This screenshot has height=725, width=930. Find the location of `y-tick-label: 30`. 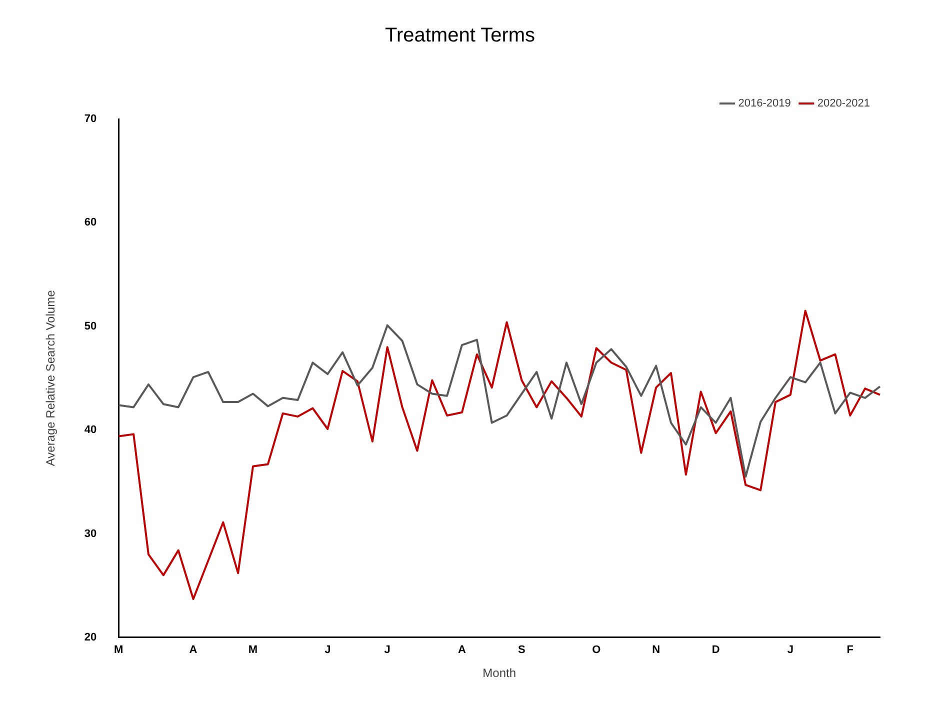

y-tick-label: 30 is located at coordinates (90, 534).